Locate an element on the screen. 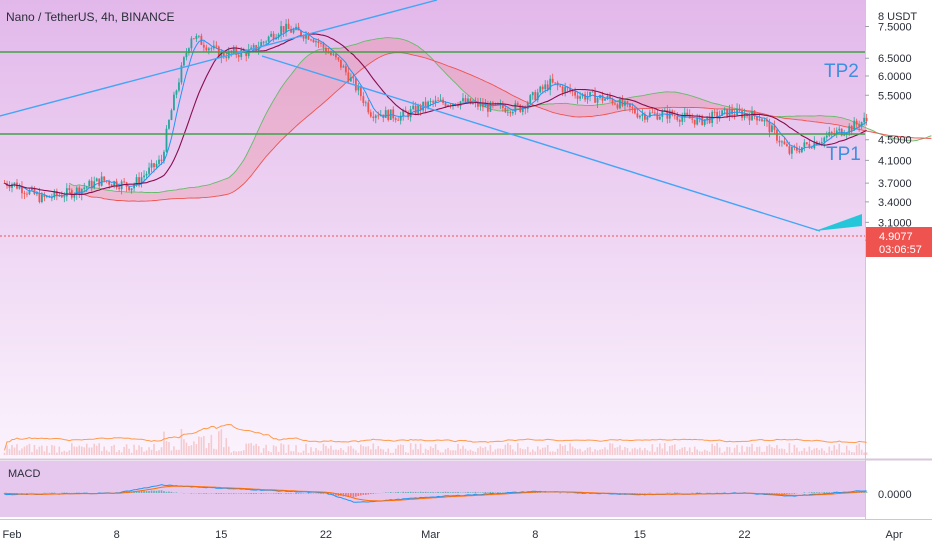  price-axis-tick: 7.5000 is located at coordinates (895, 28).